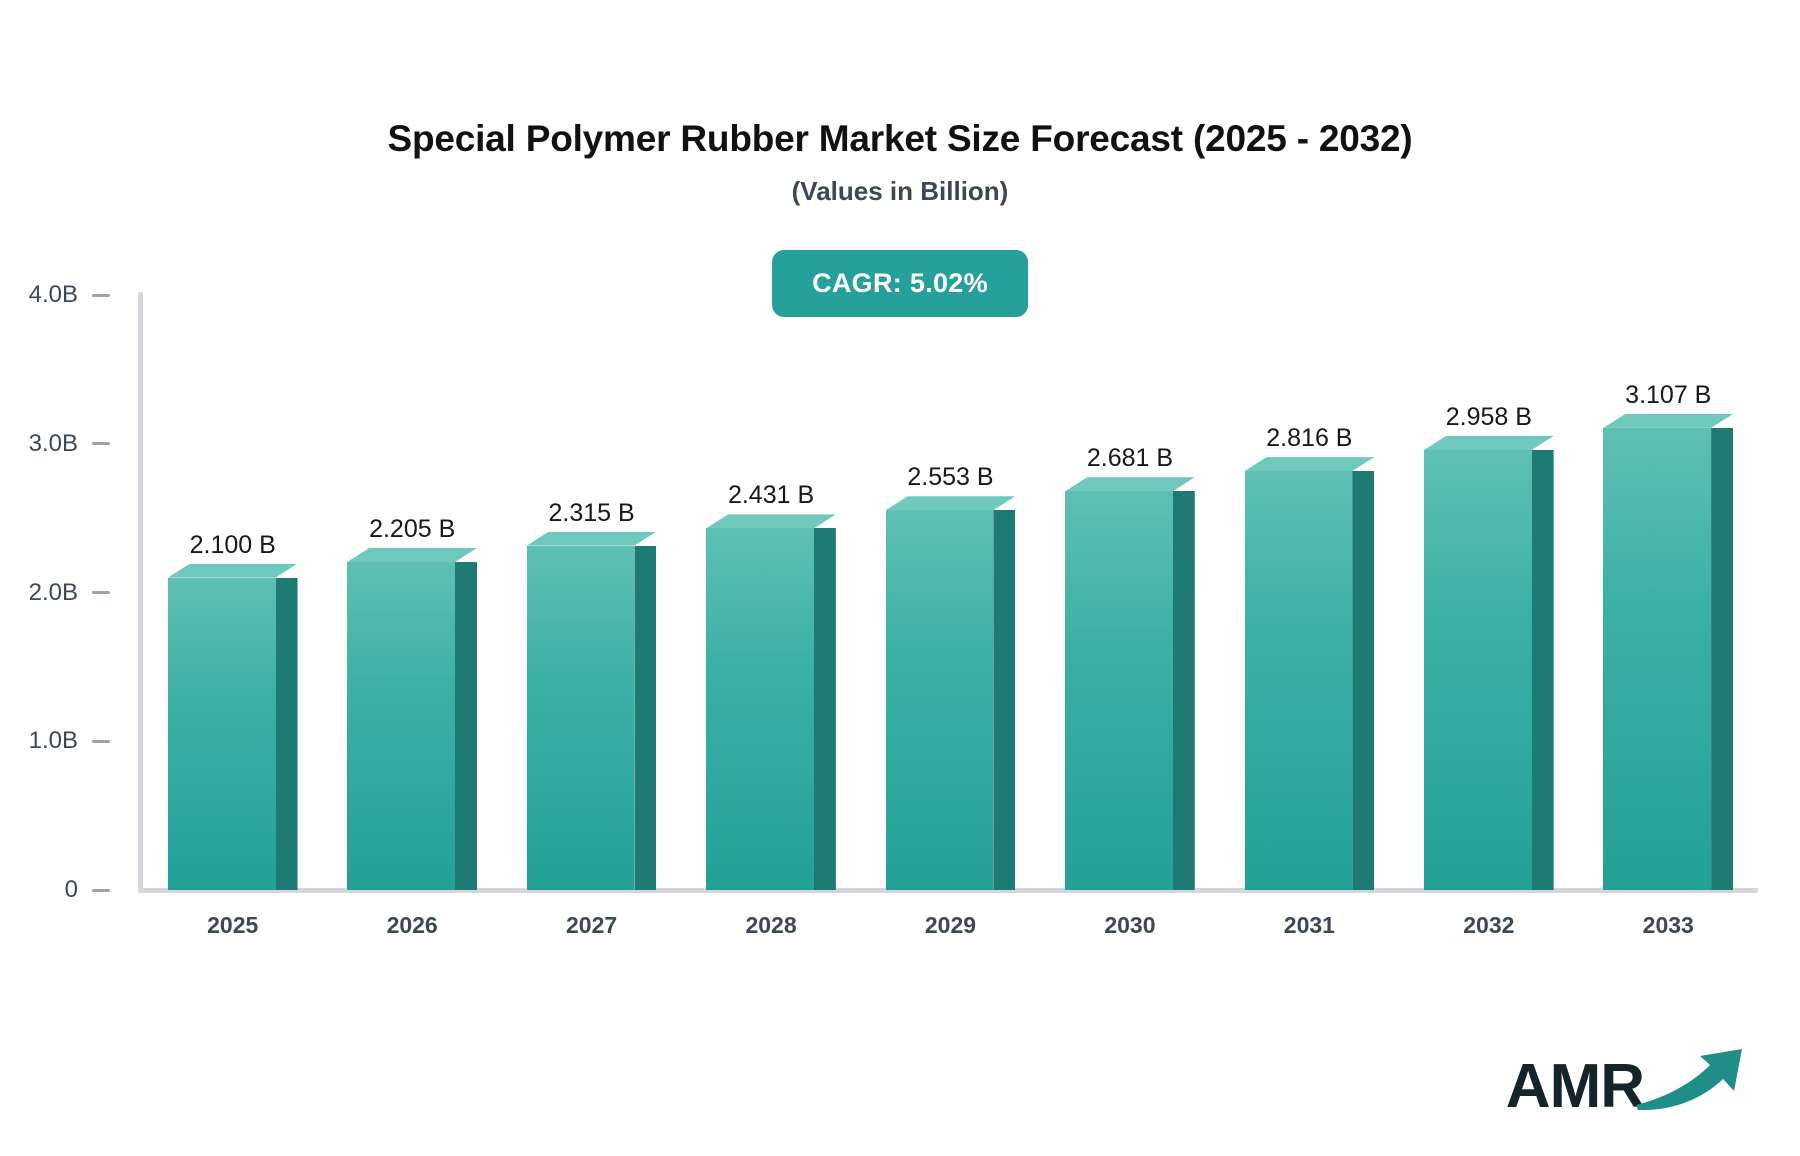  Describe the element at coordinates (1668, 925) in the screenshot. I see `x-axis-label: 2033` at that location.